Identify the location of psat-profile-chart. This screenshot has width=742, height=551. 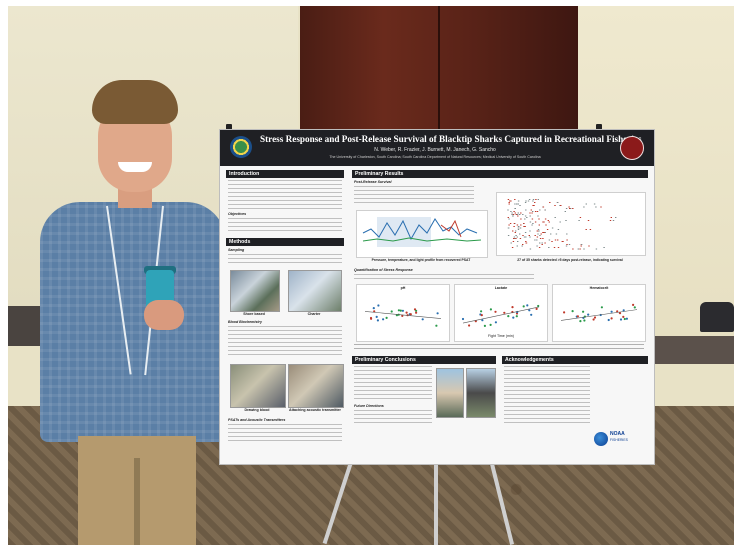
(422, 234).